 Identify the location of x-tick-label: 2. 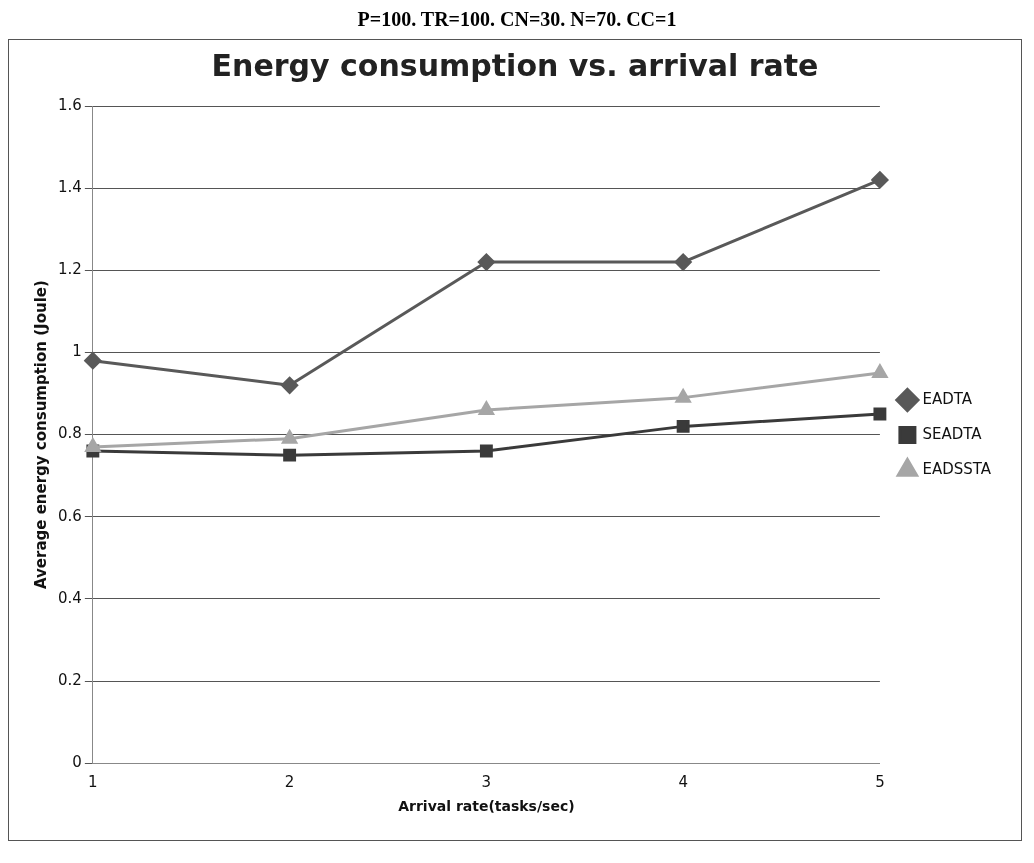
(289, 782).